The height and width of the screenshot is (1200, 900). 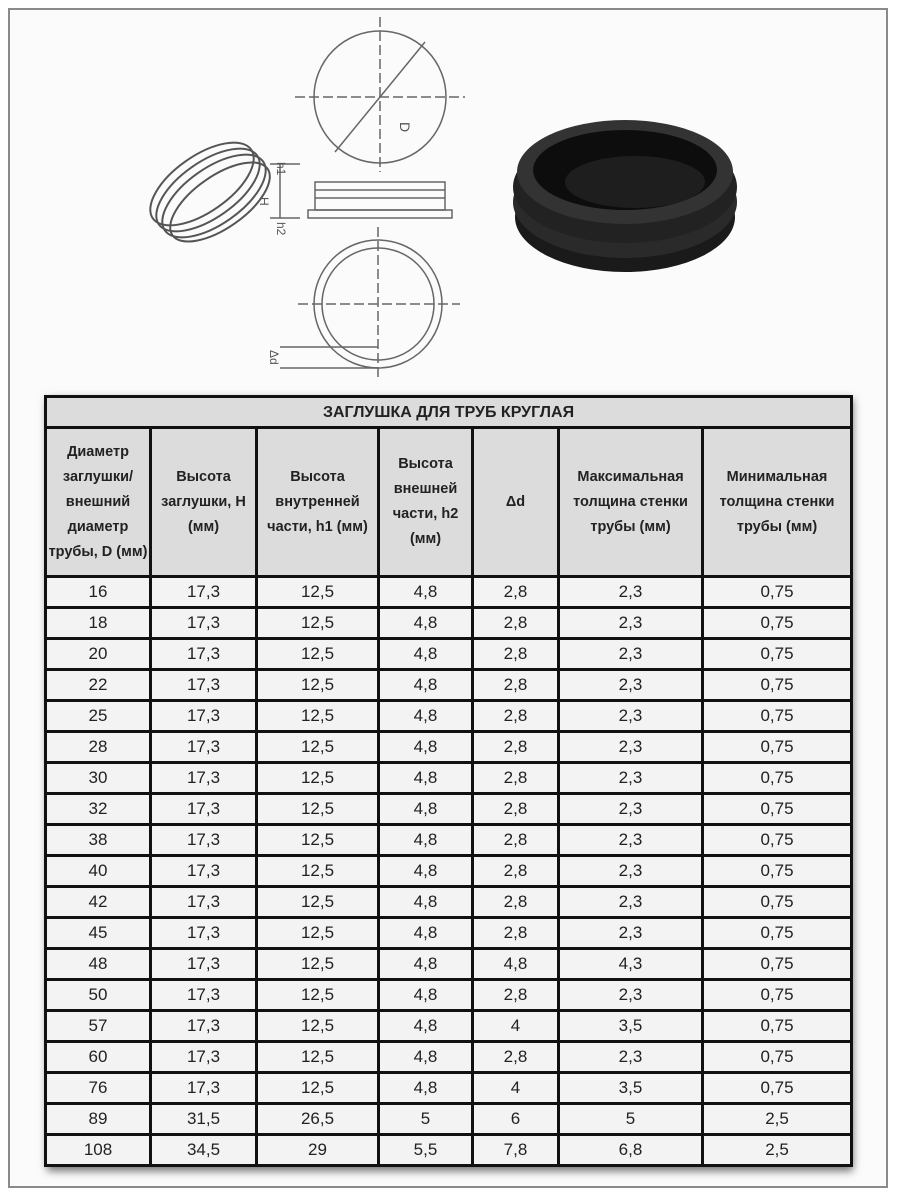 What do you see at coordinates (98, 902) in the screenshot?
I see `table-cell: 42` at bounding box center [98, 902].